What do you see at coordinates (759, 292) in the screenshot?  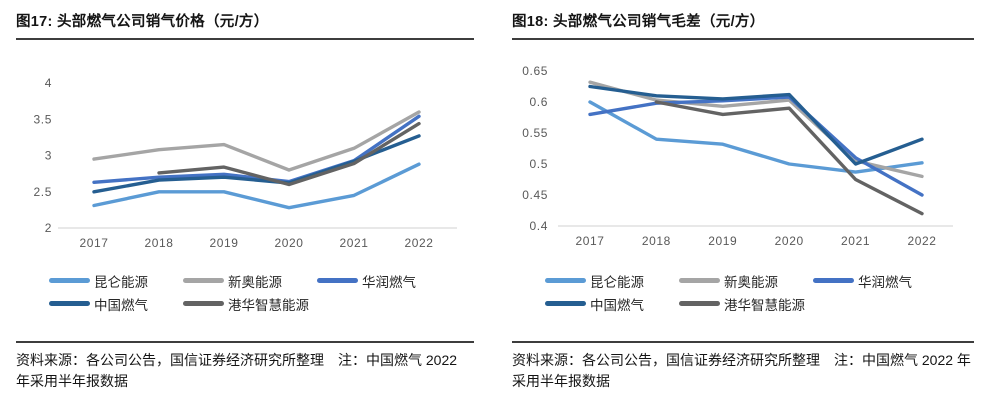 I see `gross-margin-chart-legend: 昆仑能源 新奥能源 华润燃气中国燃气 港华智慧能源` at bounding box center [759, 292].